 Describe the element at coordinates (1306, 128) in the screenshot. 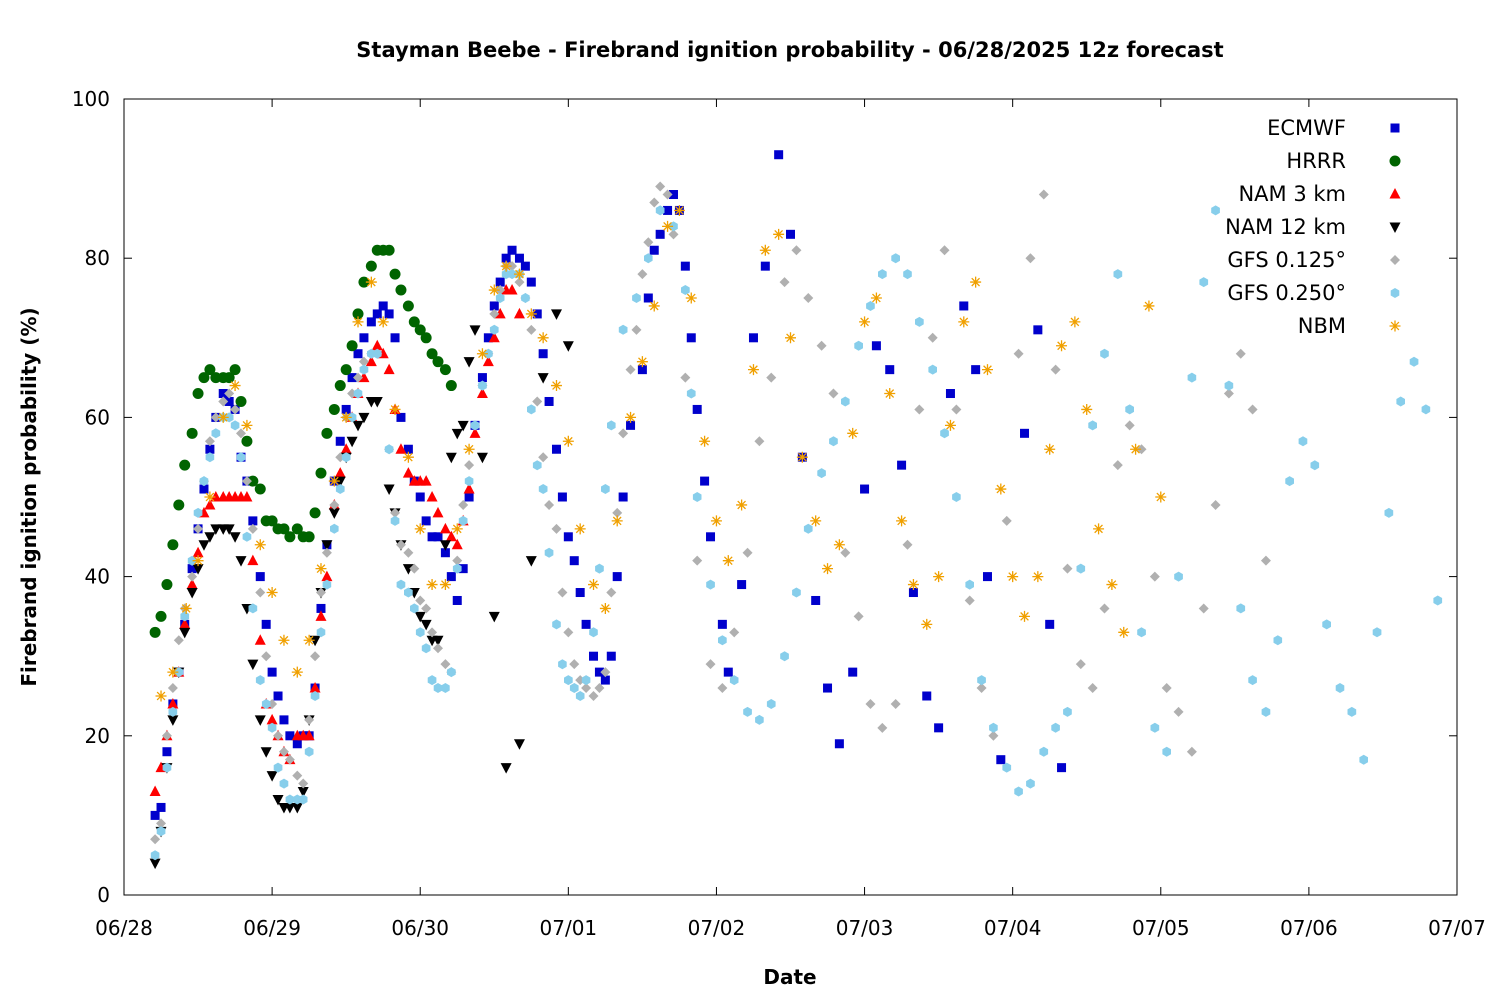

I see `legend-label: ECMWF` at that location.